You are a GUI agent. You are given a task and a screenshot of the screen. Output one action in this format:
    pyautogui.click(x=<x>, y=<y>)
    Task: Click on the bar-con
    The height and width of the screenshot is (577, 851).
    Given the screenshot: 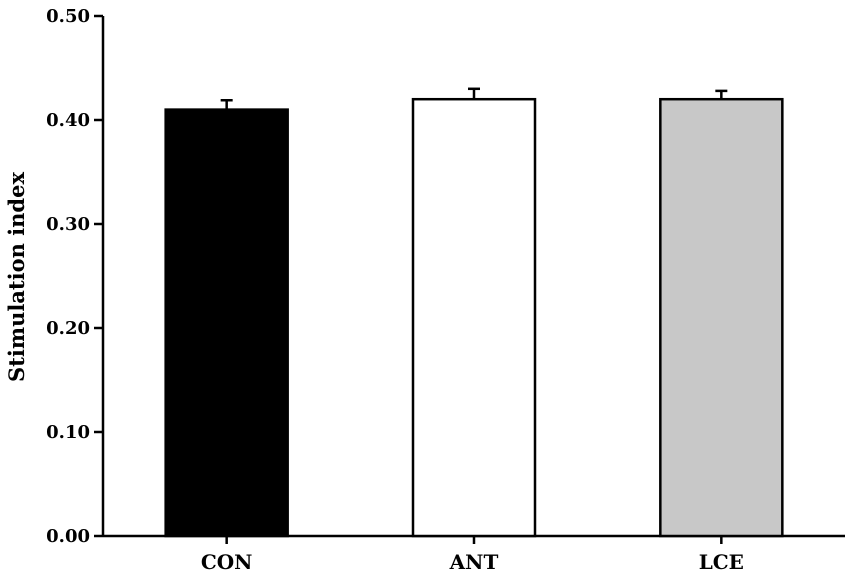 What is the action you would take?
    pyautogui.click(x=226, y=323)
    